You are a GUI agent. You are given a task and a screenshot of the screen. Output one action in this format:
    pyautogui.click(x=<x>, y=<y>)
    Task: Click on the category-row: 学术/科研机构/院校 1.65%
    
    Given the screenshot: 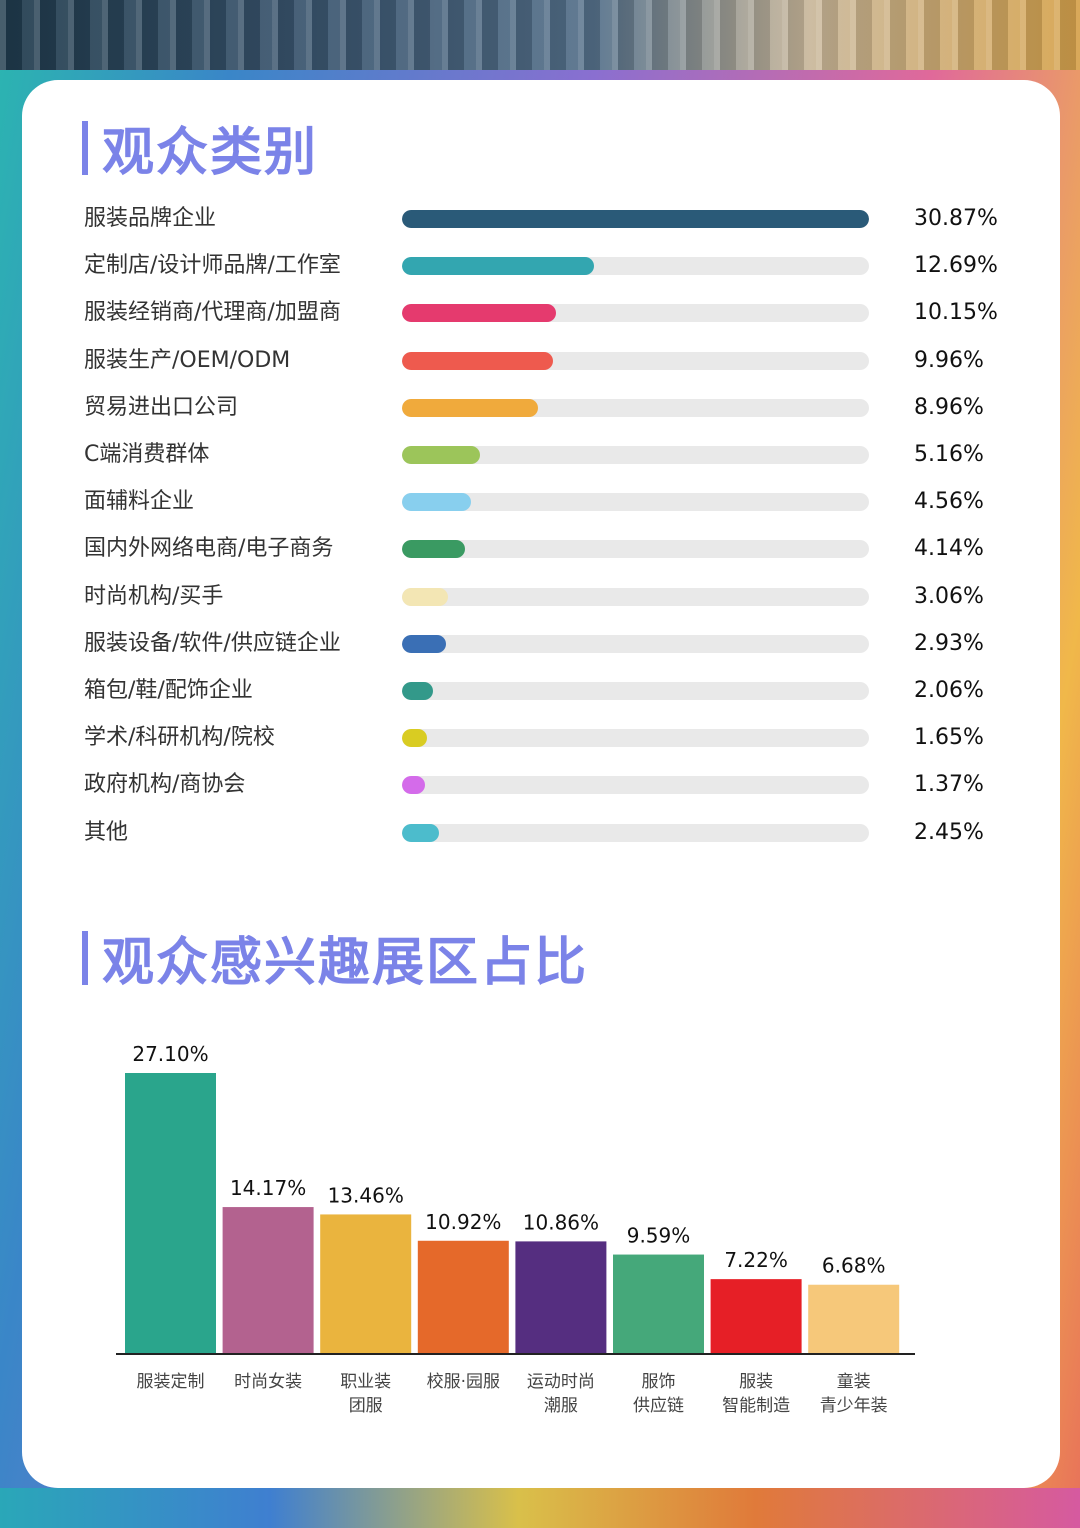 What is the action you would take?
    pyautogui.click(x=544, y=738)
    